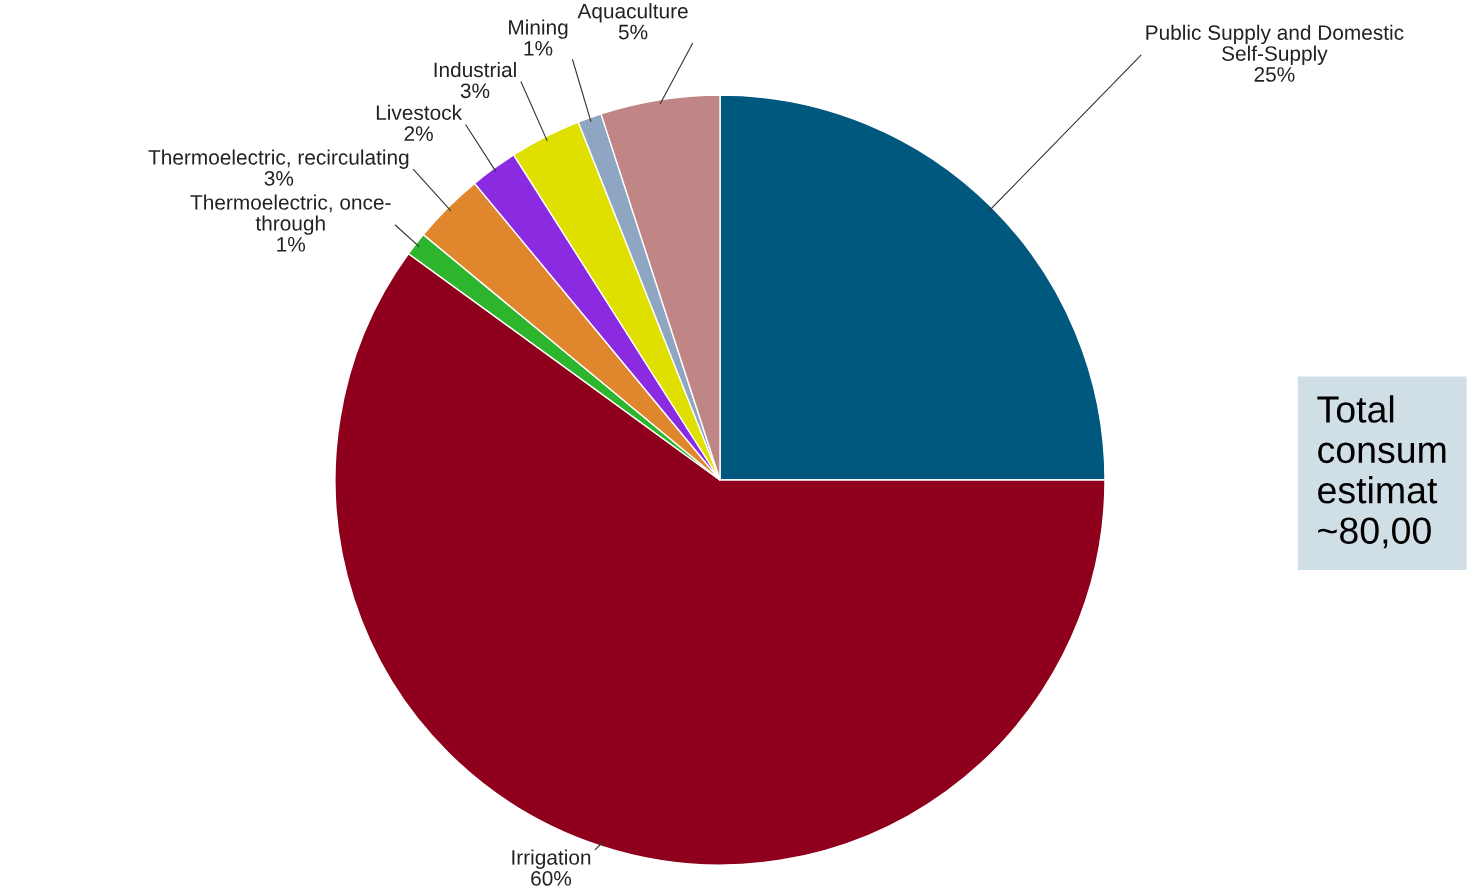  Describe the element at coordinates (290, 214) in the screenshot. I see `slice-label: Thermoelectric, once-through` at that location.